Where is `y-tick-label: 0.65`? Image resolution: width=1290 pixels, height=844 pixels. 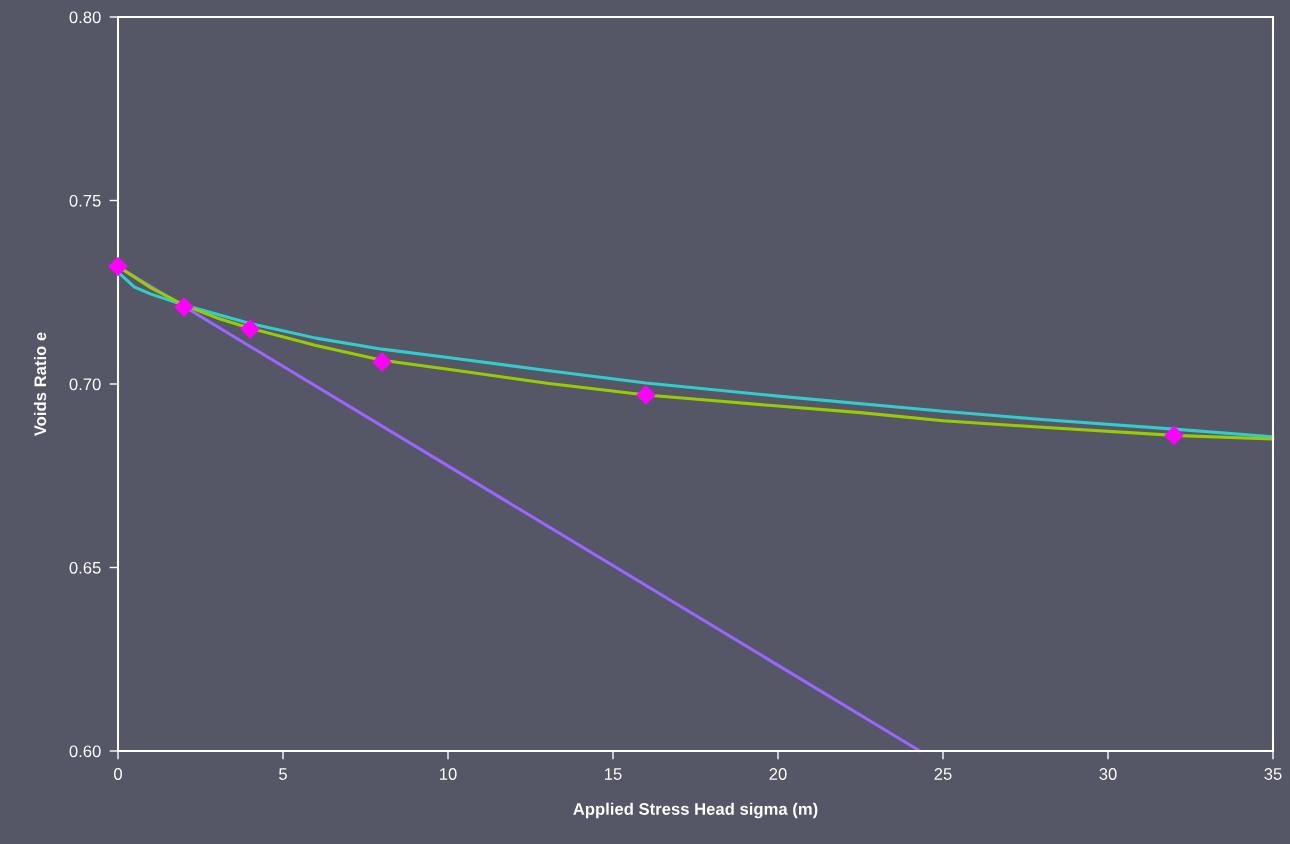
y-tick-label: 0.65 is located at coordinates (85, 567).